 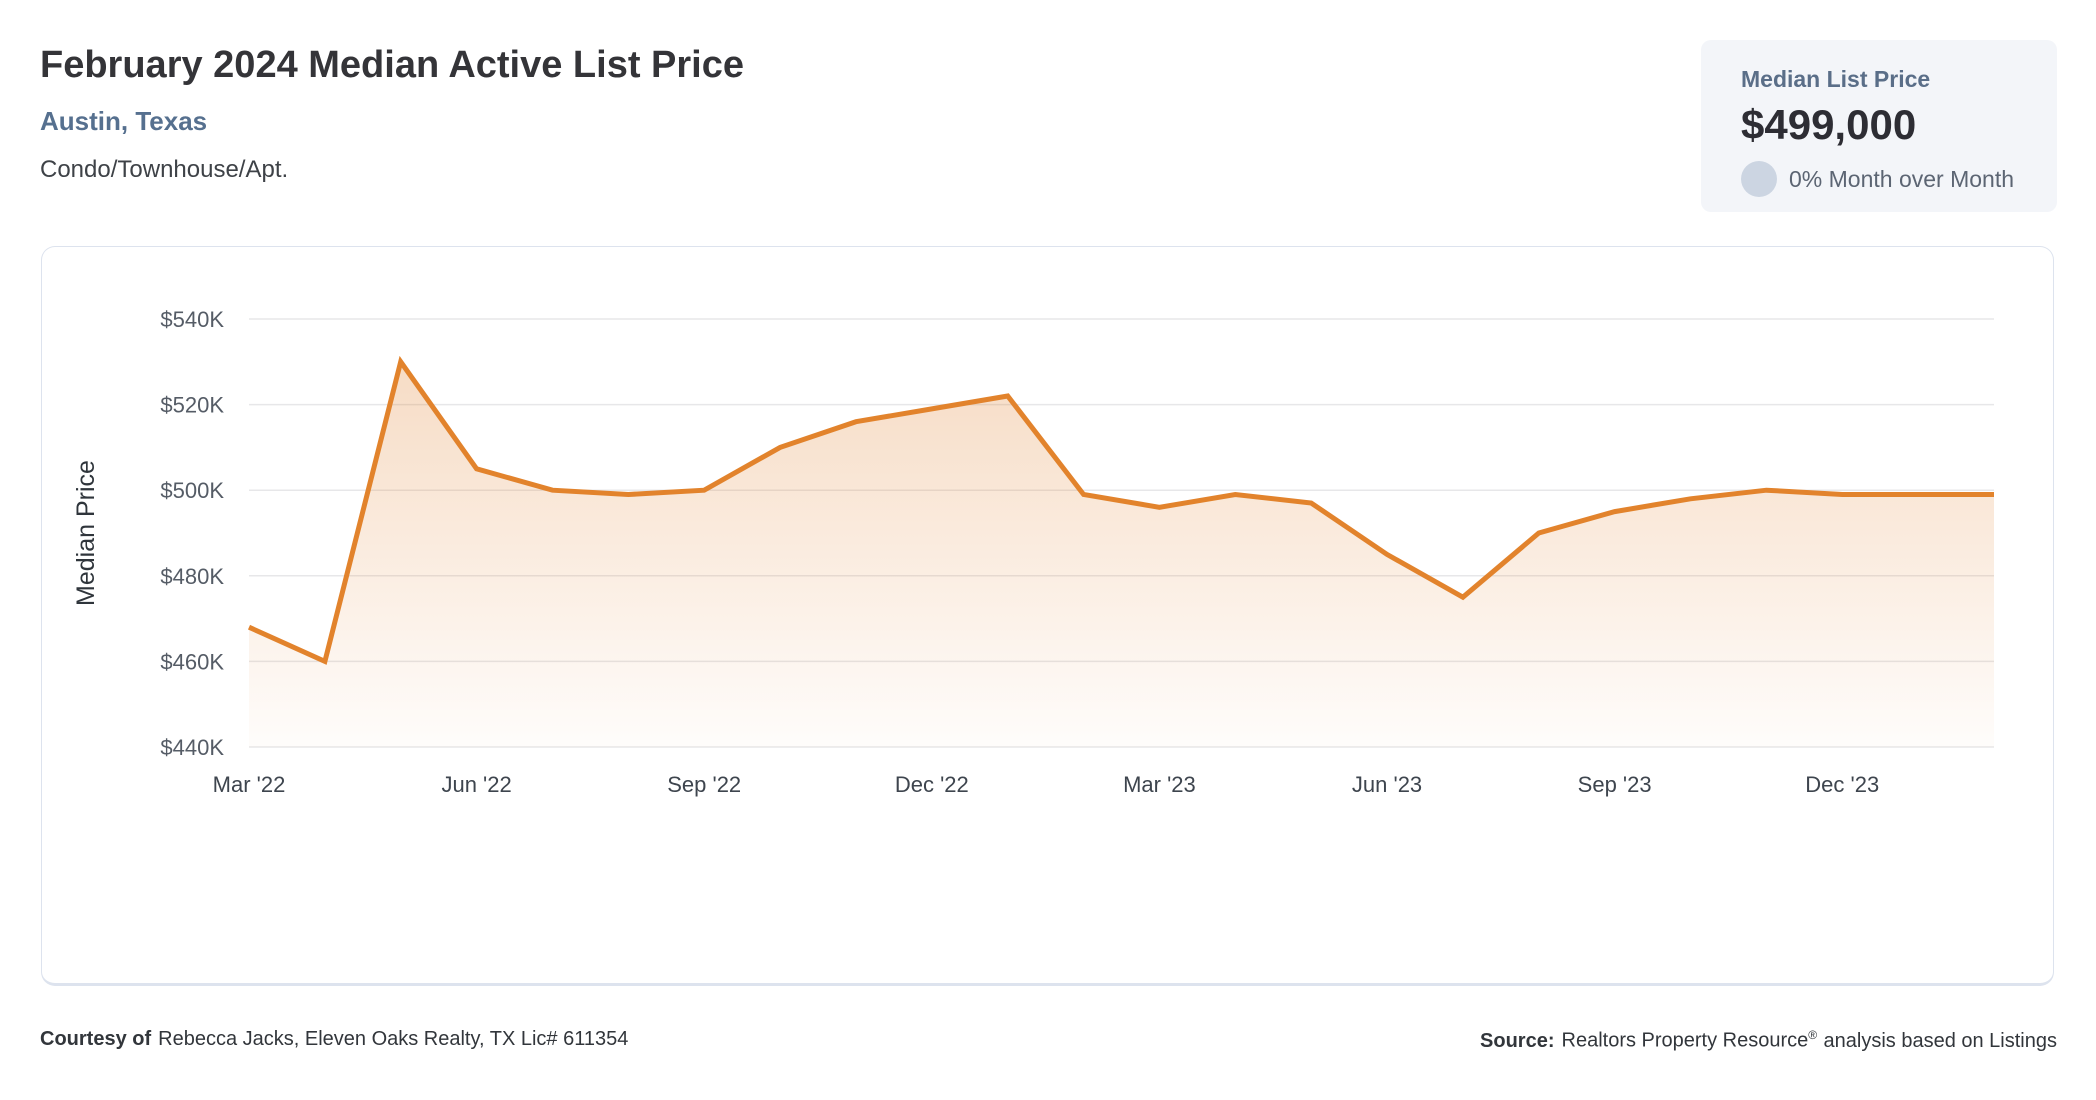 I want to click on page-location: Austin, Texas, so click(x=124, y=121).